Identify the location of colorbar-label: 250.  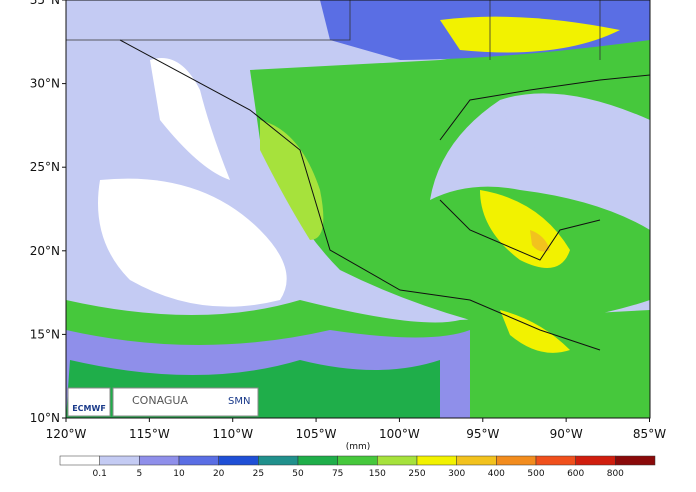
(416, 474).